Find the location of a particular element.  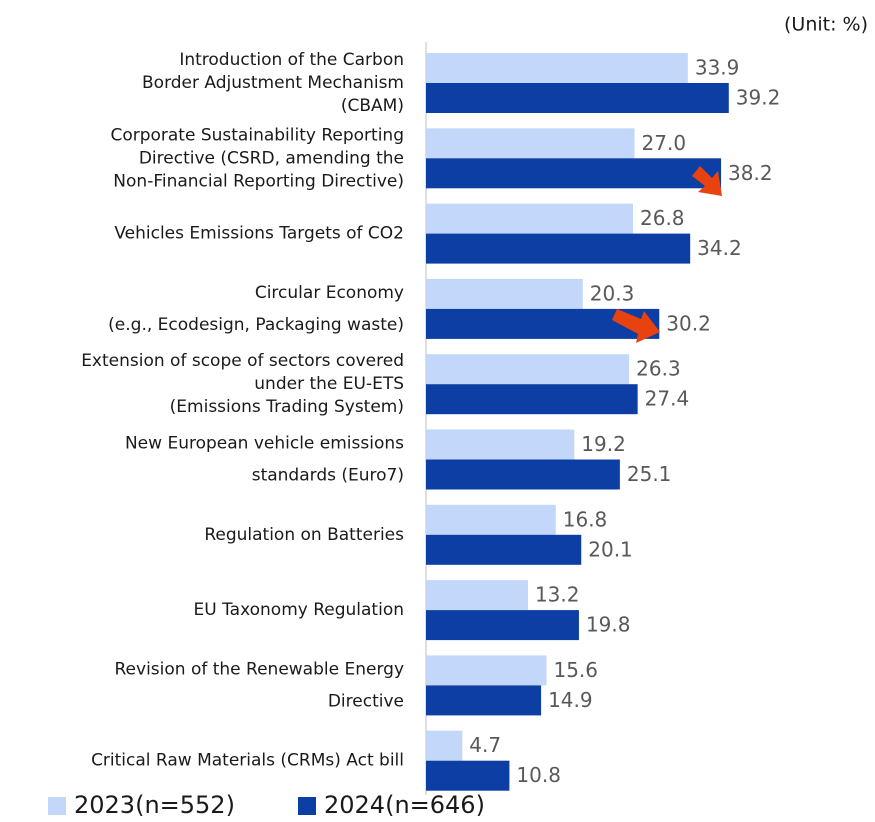

value-label: 16.8 is located at coordinates (585, 519).